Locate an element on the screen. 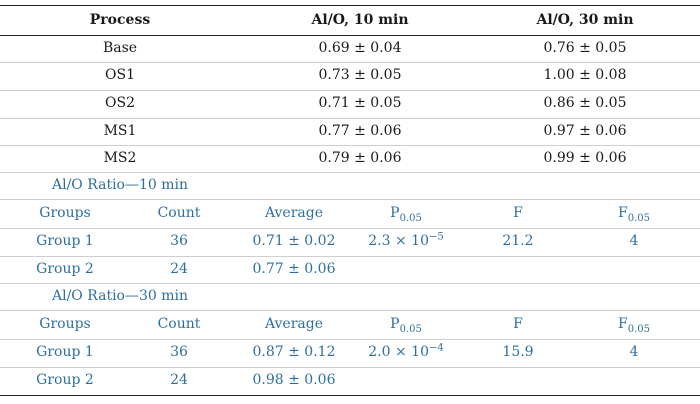 Image resolution: width=700 pixels, height=404 pixels. average-cell: 0.77 ± 0.06 is located at coordinates (294, 269).